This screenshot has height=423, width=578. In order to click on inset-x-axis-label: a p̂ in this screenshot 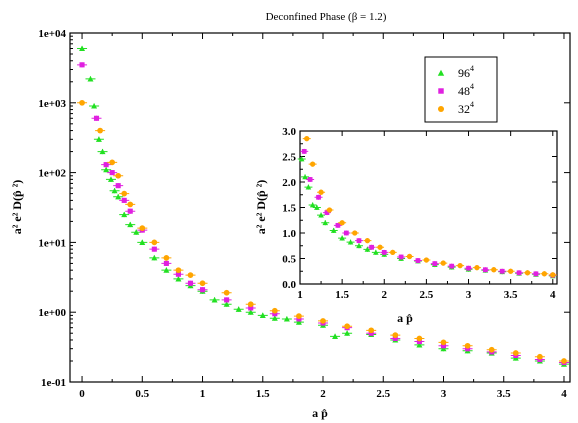, I will do `click(405, 318)`.